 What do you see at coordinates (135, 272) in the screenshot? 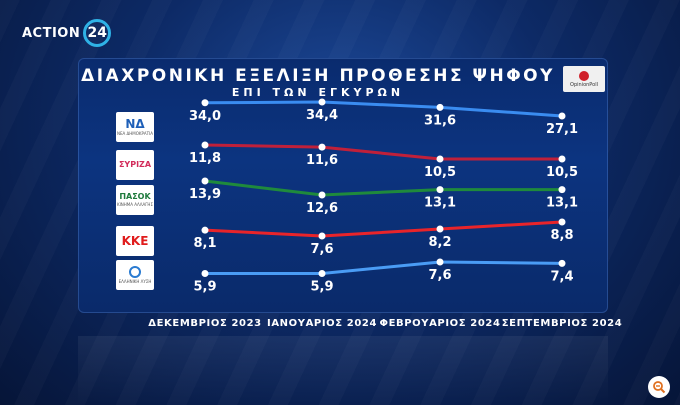
I see `party-logo-emblem` at bounding box center [135, 272].